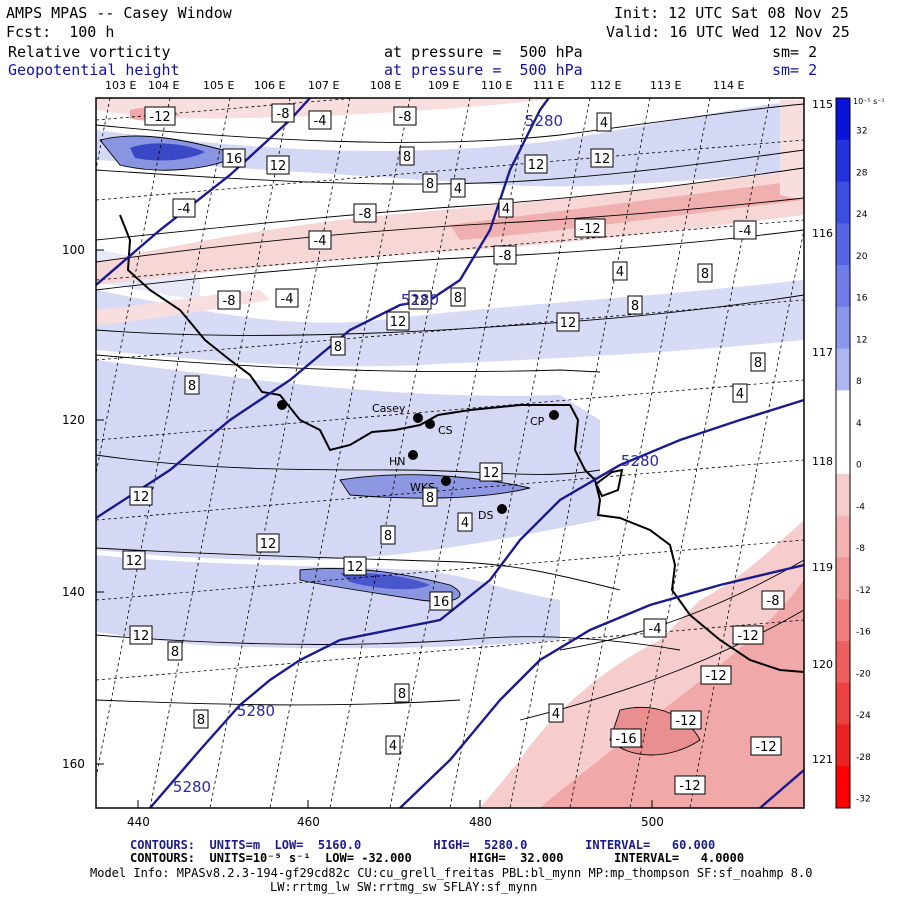 The image size is (900, 900). What do you see at coordinates (282, 405) in the screenshot?
I see `station-marker-extra` at bounding box center [282, 405].